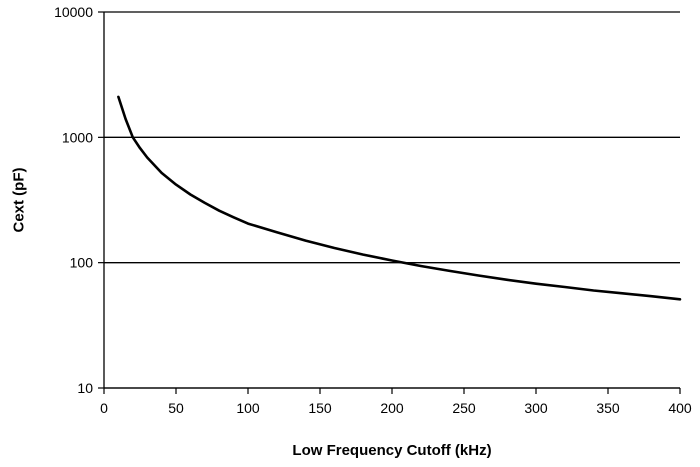  What do you see at coordinates (104, 408) in the screenshot?
I see `x-tick-label: 0` at bounding box center [104, 408].